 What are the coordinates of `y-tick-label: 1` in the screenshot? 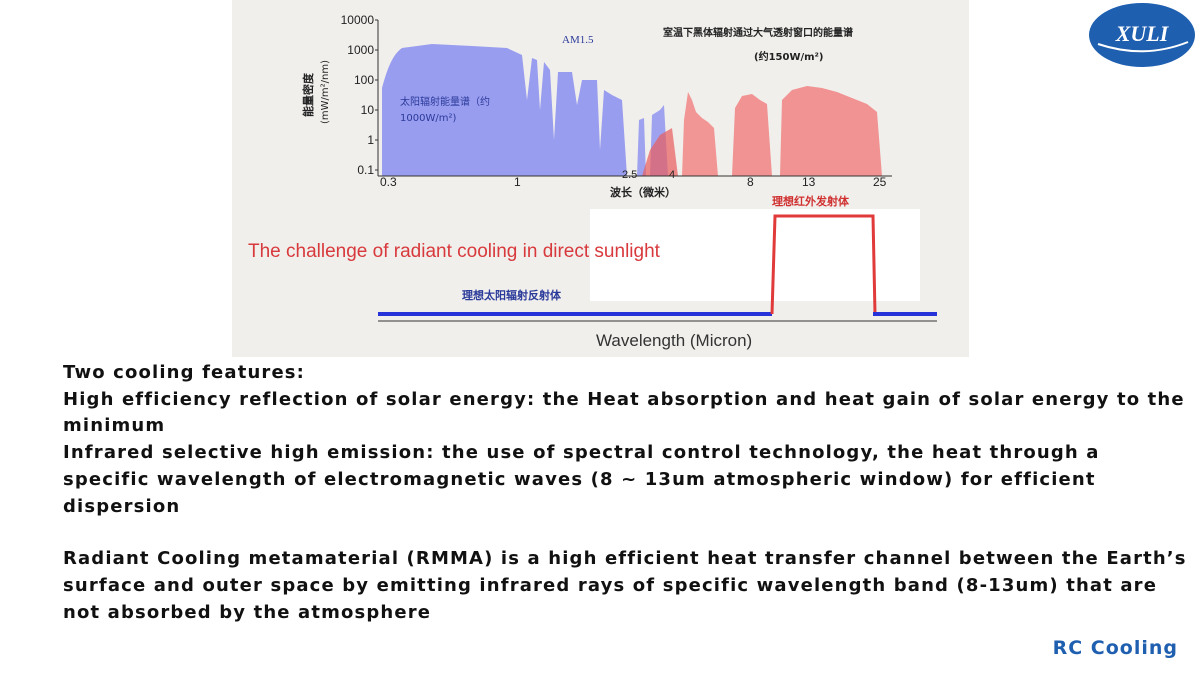 It's located at (370, 140).